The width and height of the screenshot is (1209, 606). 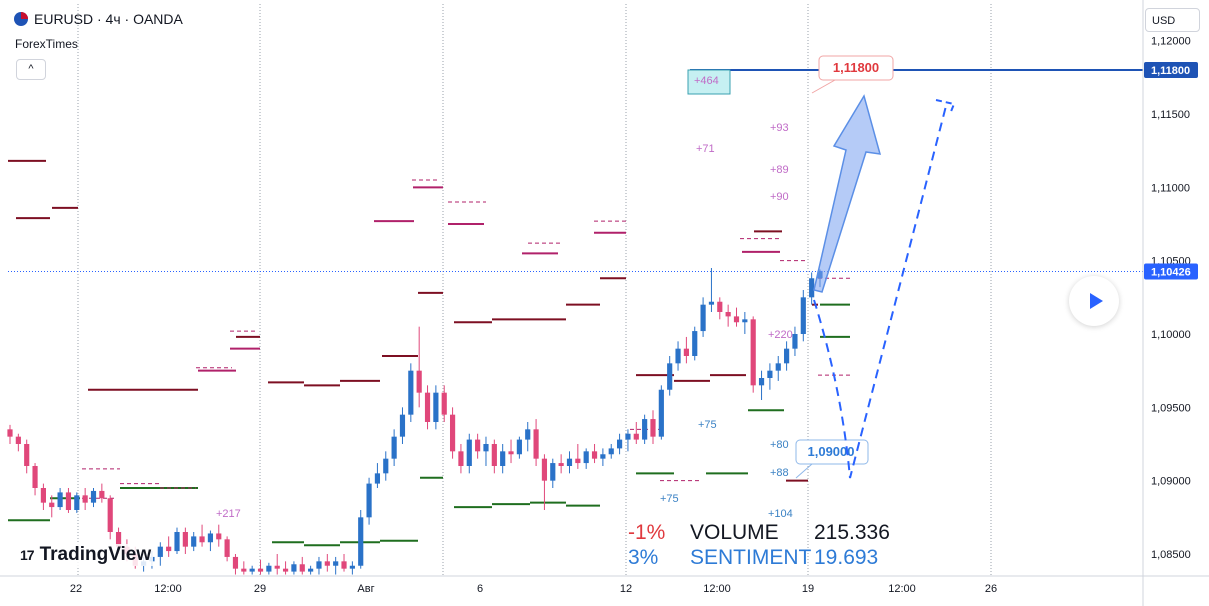 What do you see at coordinates (31, 69) in the screenshot?
I see `collapse-button: ^` at bounding box center [31, 69].